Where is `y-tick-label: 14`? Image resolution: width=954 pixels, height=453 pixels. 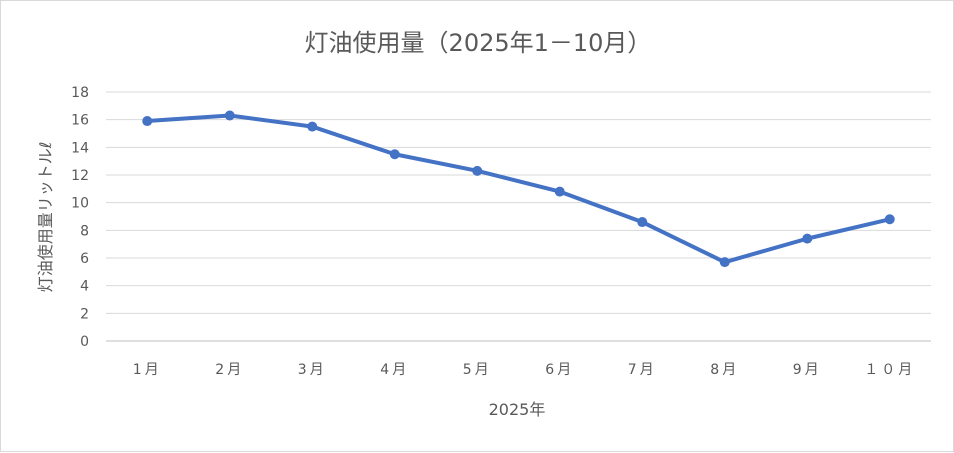
y-tick-label: 14 is located at coordinates (80, 148).